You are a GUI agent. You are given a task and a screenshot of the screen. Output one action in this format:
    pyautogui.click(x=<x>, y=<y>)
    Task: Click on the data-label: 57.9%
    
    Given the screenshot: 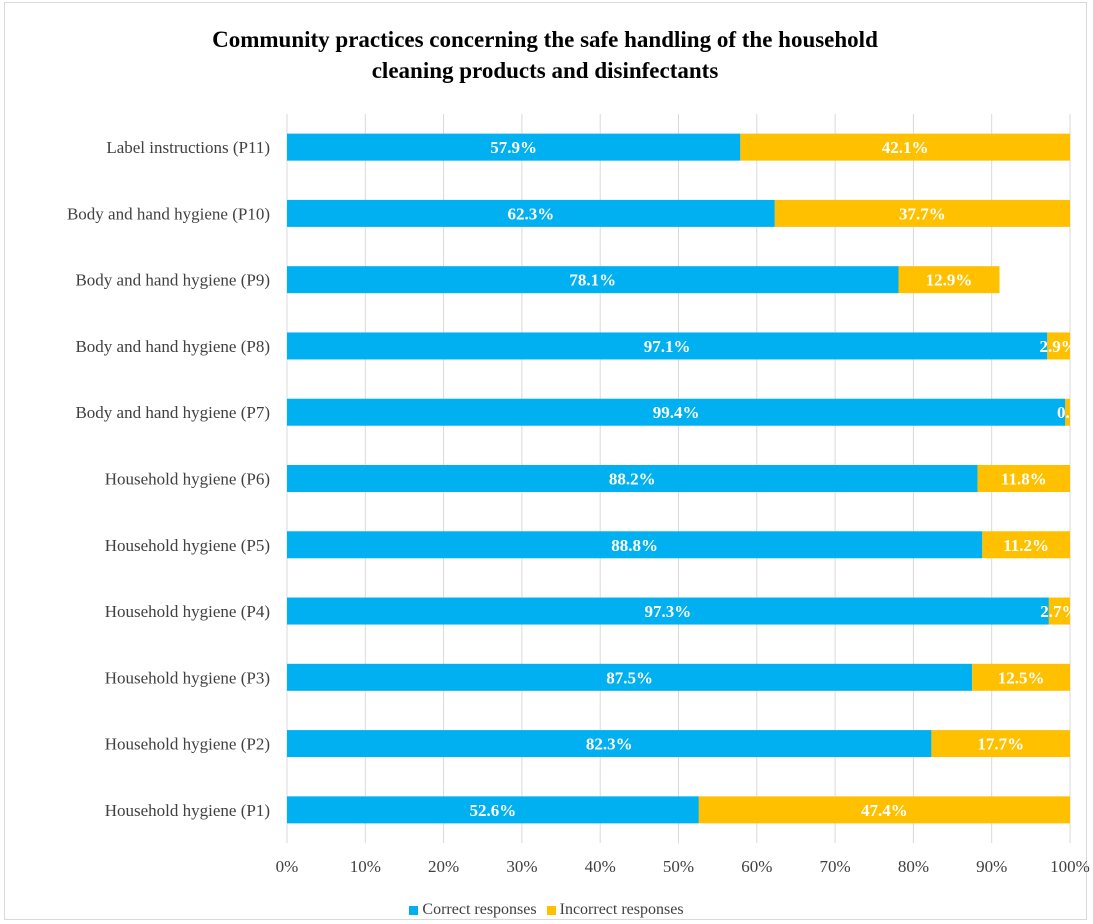 What is the action you would take?
    pyautogui.click(x=513, y=147)
    